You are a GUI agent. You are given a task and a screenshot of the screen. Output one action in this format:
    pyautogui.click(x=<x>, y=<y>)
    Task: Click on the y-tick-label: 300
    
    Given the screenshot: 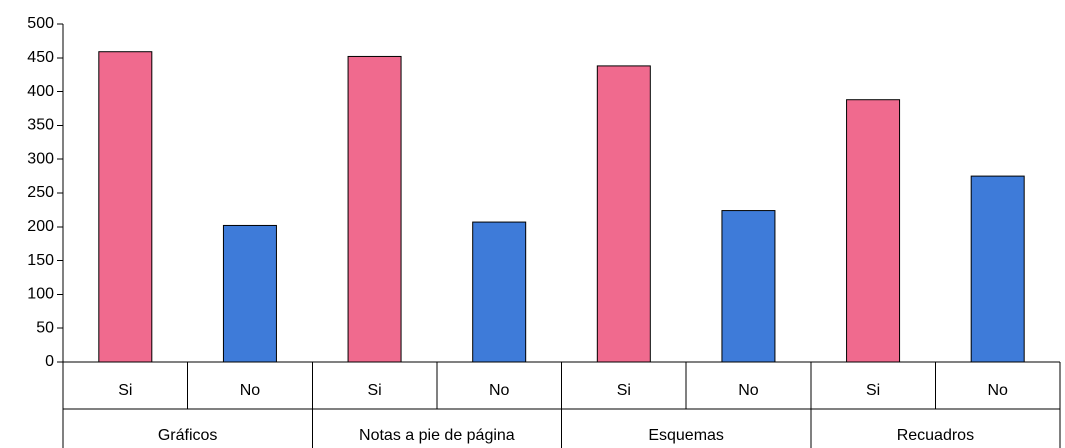 What is the action you would take?
    pyautogui.click(x=40, y=158)
    